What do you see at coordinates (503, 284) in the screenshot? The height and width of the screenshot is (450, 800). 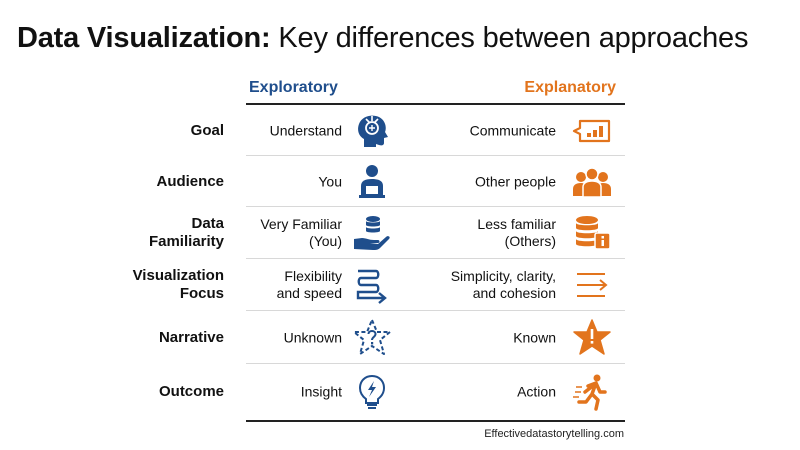 I see `explanatory-value: Simplicity, clarity, and cohesion` at bounding box center [503, 284].